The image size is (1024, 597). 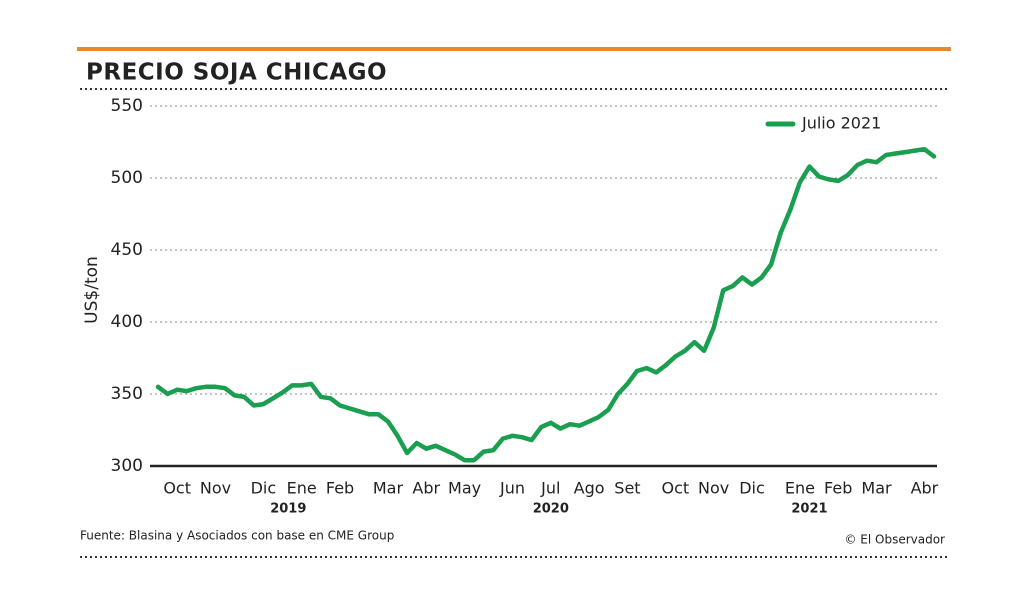 What do you see at coordinates (127, 250) in the screenshot?
I see `y-tick-label: 450` at bounding box center [127, 250].